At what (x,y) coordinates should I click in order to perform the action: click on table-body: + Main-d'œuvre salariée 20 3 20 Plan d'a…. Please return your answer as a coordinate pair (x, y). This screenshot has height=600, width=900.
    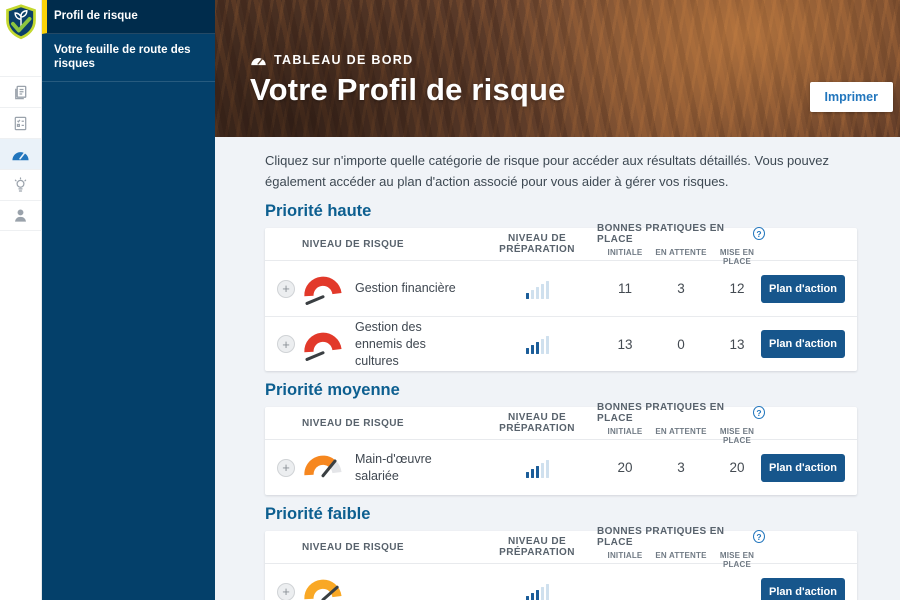
    Looking at the image, I should click on (561, 467).